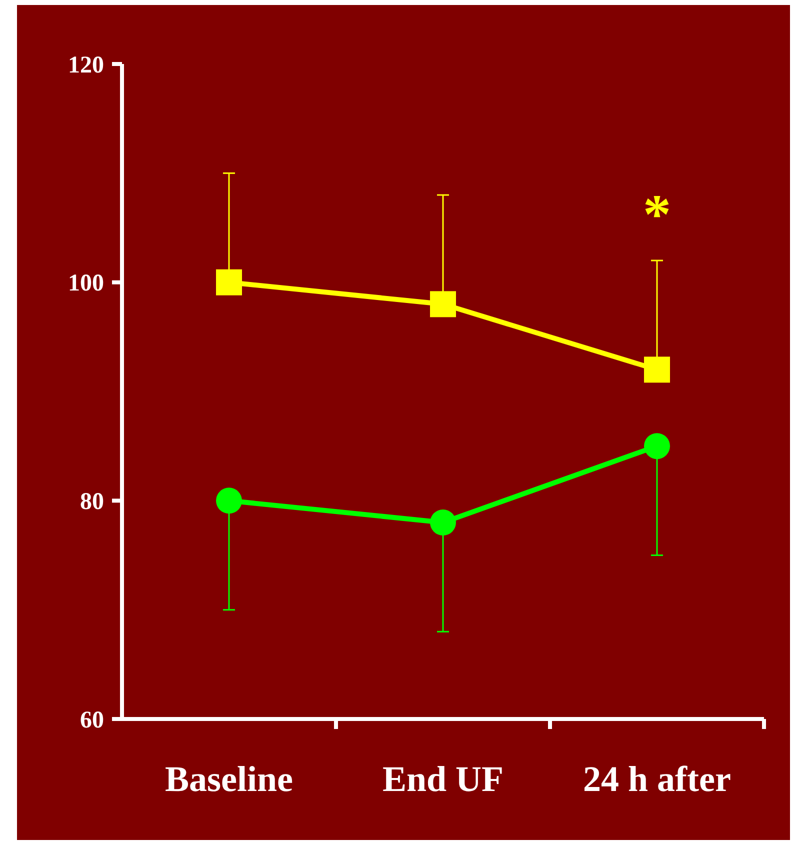  What do you see at coordinates (92, 502) in the screenshot?
I see `y-tick-label: 80` at bounding box center [92, 502].